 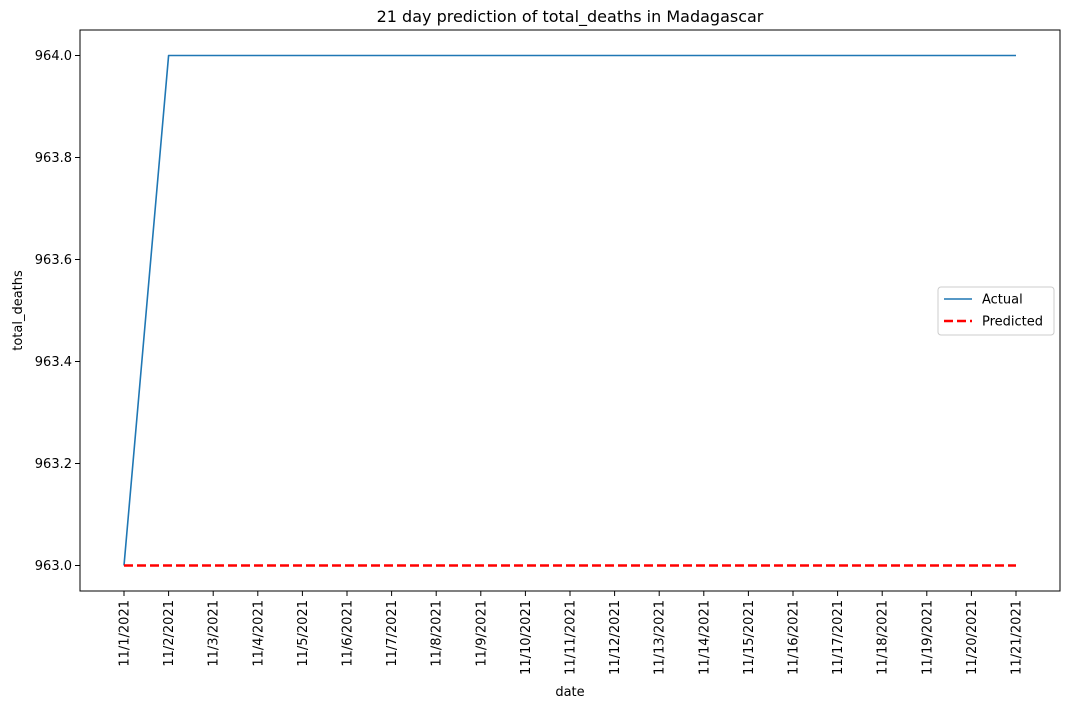 I want to click on x-tick-label: 11/6/2021, so click(x=348, y=633).